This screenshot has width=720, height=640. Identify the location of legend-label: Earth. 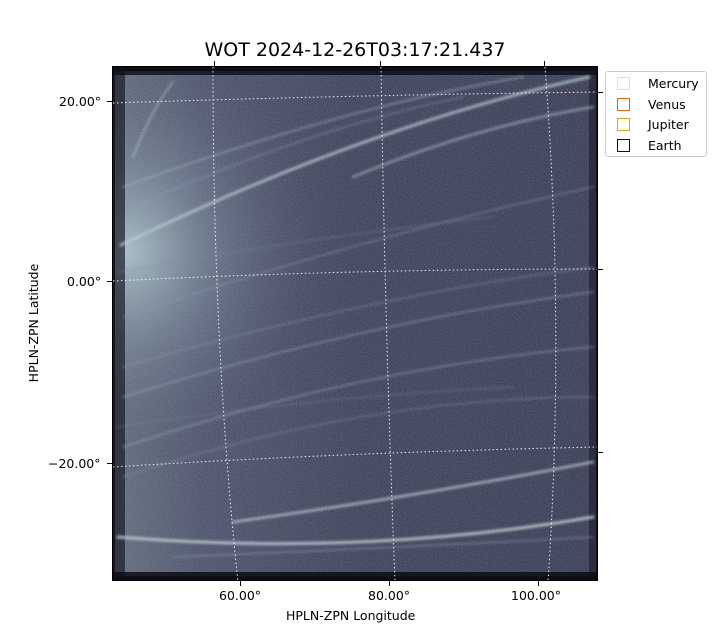
(665, 145).